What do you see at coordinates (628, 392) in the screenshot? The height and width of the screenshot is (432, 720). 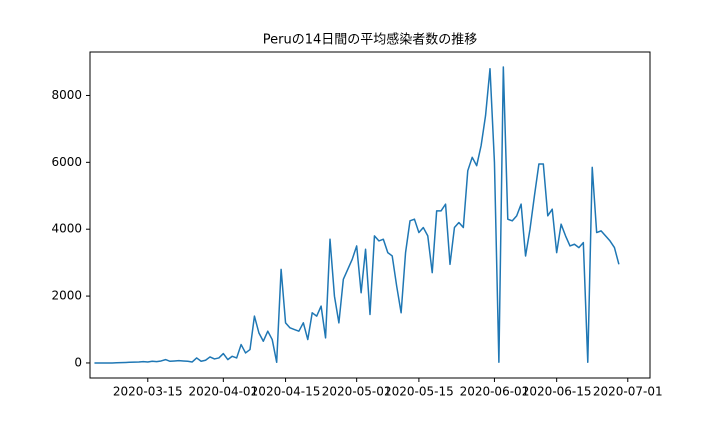 I see `x-tick-label: 2020-07-01` at bounding box center [628, 392].